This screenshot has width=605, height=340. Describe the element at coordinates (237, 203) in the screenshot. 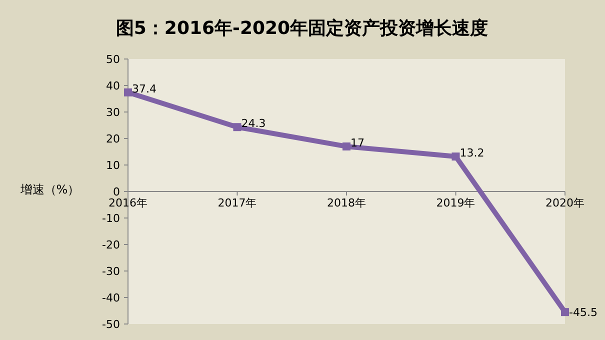

I see `x-tick-label: 2017年` at that location.